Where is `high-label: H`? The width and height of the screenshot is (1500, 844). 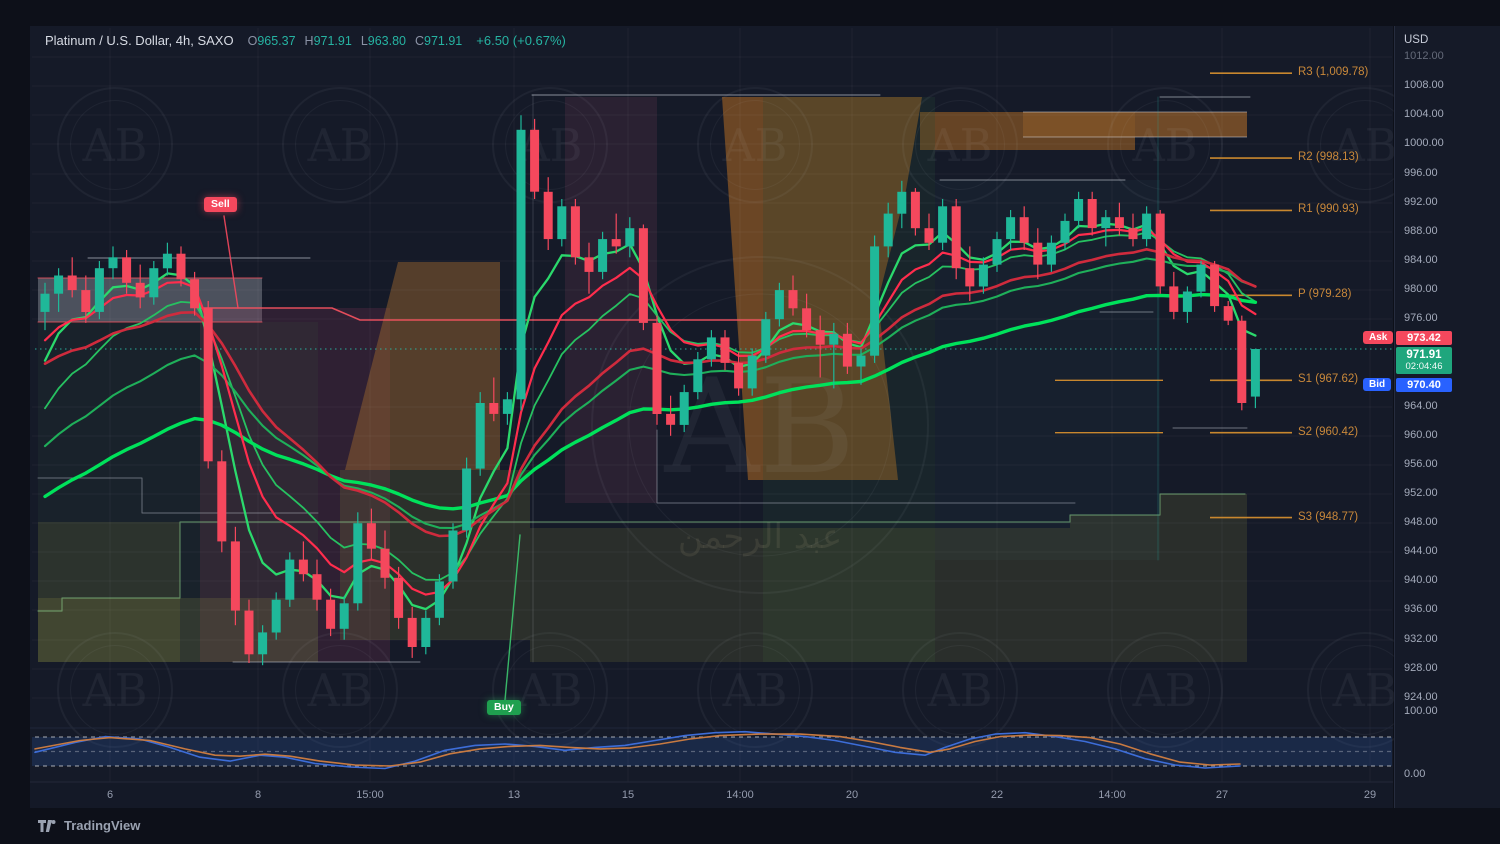
high-label: H is located at coordinates (309, 41).